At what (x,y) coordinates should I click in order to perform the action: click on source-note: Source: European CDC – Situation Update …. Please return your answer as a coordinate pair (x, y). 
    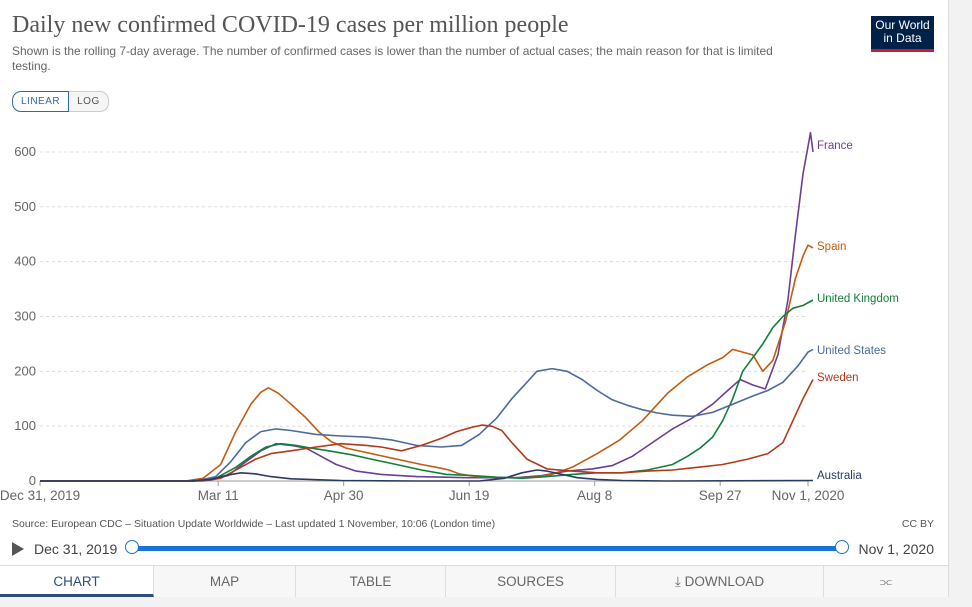
    Looking at the image, I should click on (254, 524).